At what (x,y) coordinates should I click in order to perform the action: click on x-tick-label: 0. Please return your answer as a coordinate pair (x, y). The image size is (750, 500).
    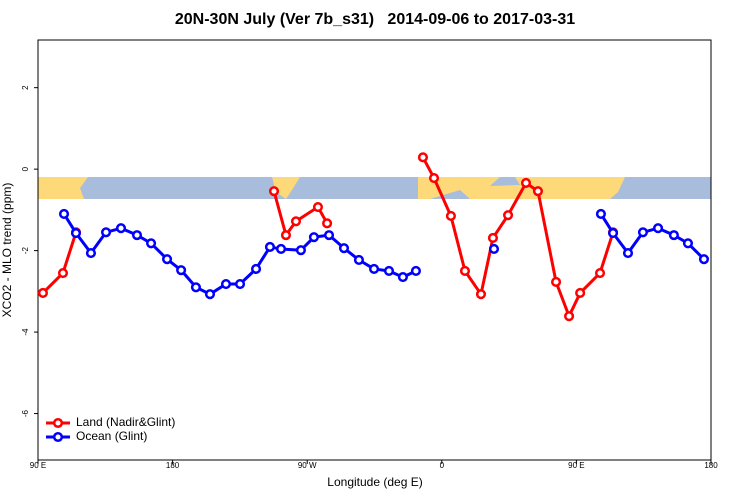
    Looking at the image, I should click on (442, 465).